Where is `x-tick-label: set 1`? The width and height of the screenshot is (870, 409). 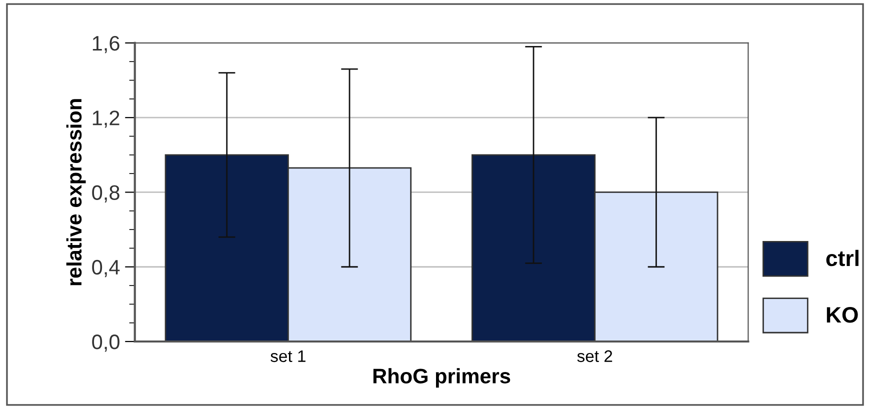 x-tick-label: set 1 is located at coordinates (288, 356).